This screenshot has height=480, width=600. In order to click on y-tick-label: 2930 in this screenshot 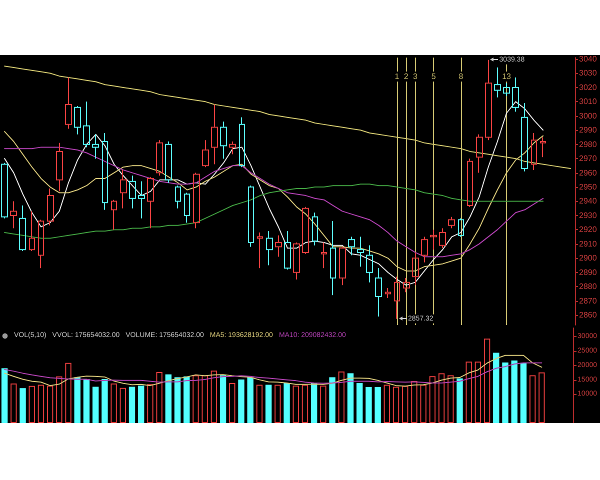, I will do `click(588, 215)`.